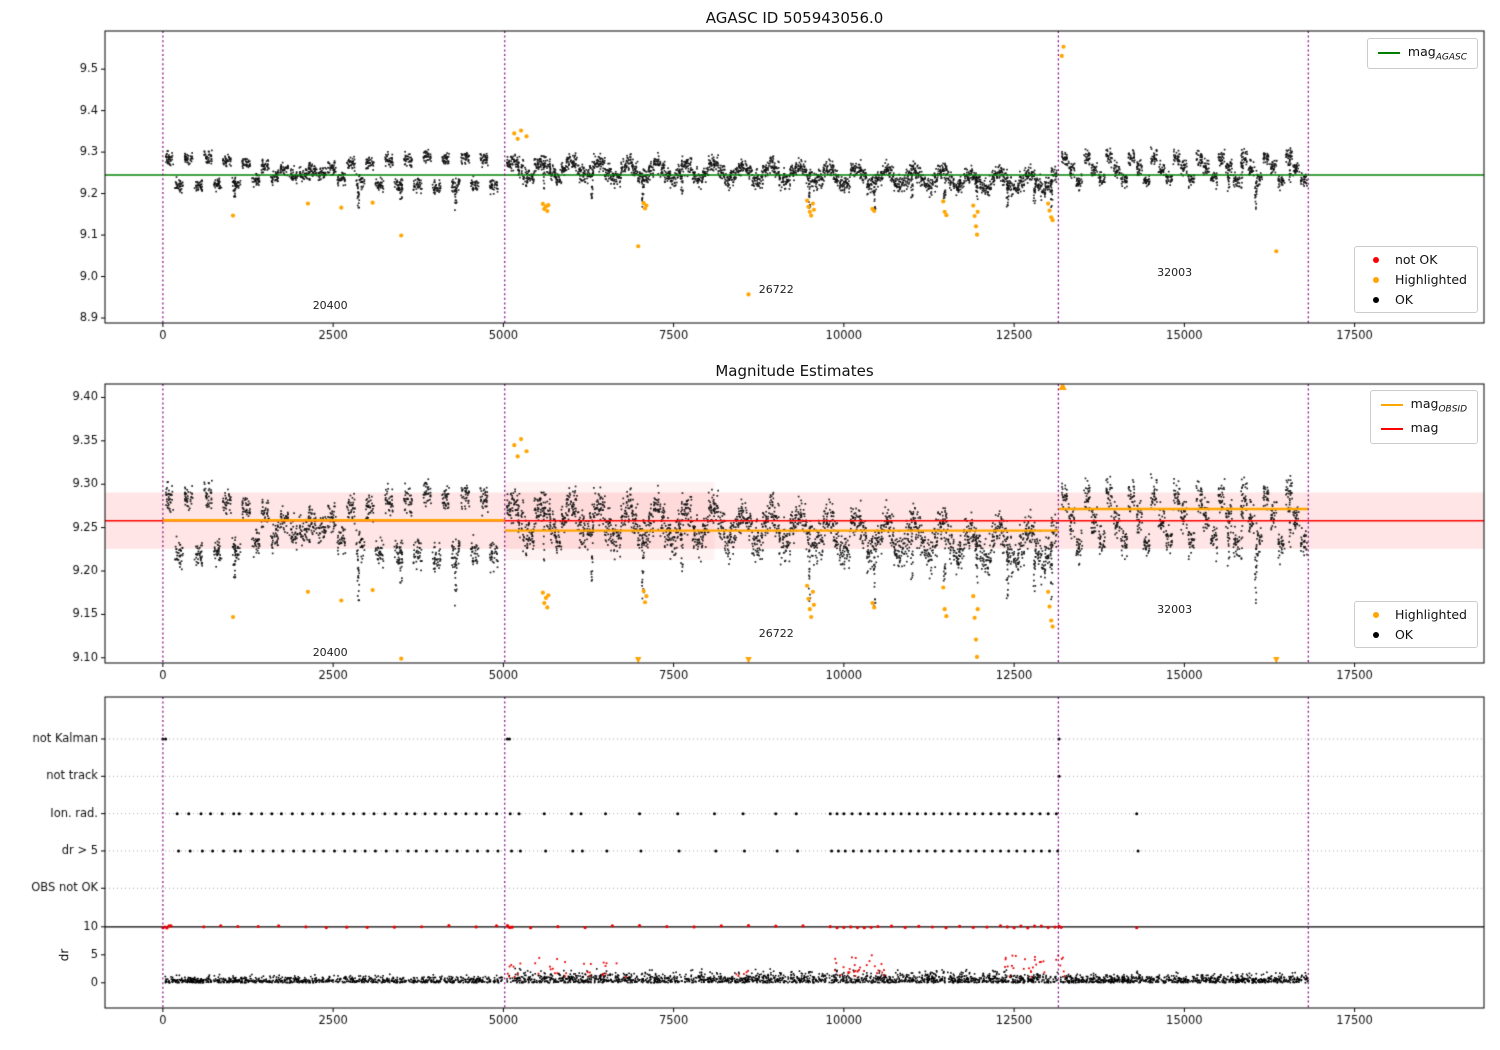  I want to click on obsid-label-26722-plot1: 26722, so click(776, 289).